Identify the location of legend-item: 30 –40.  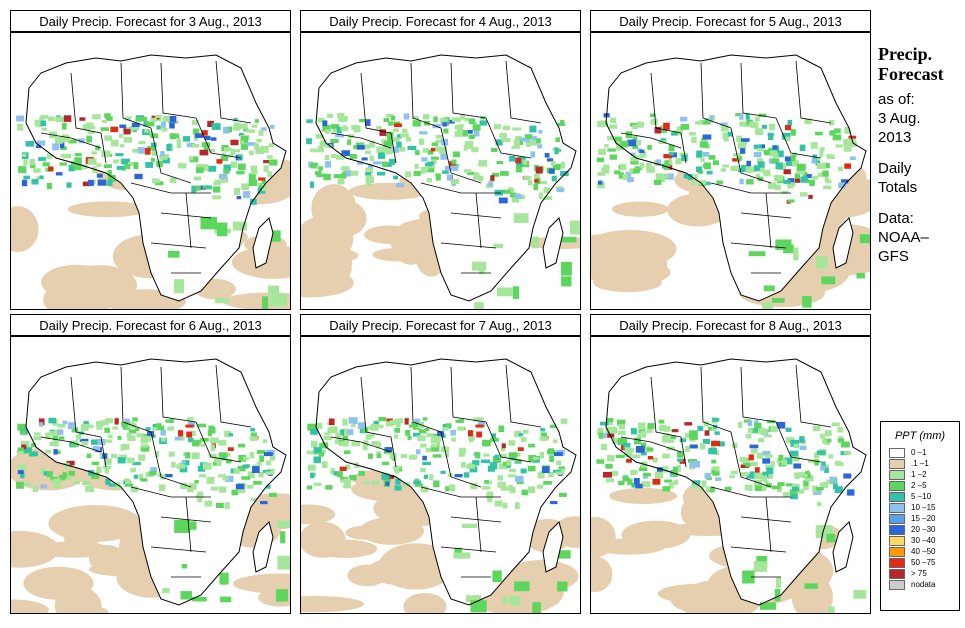
(920, 540).